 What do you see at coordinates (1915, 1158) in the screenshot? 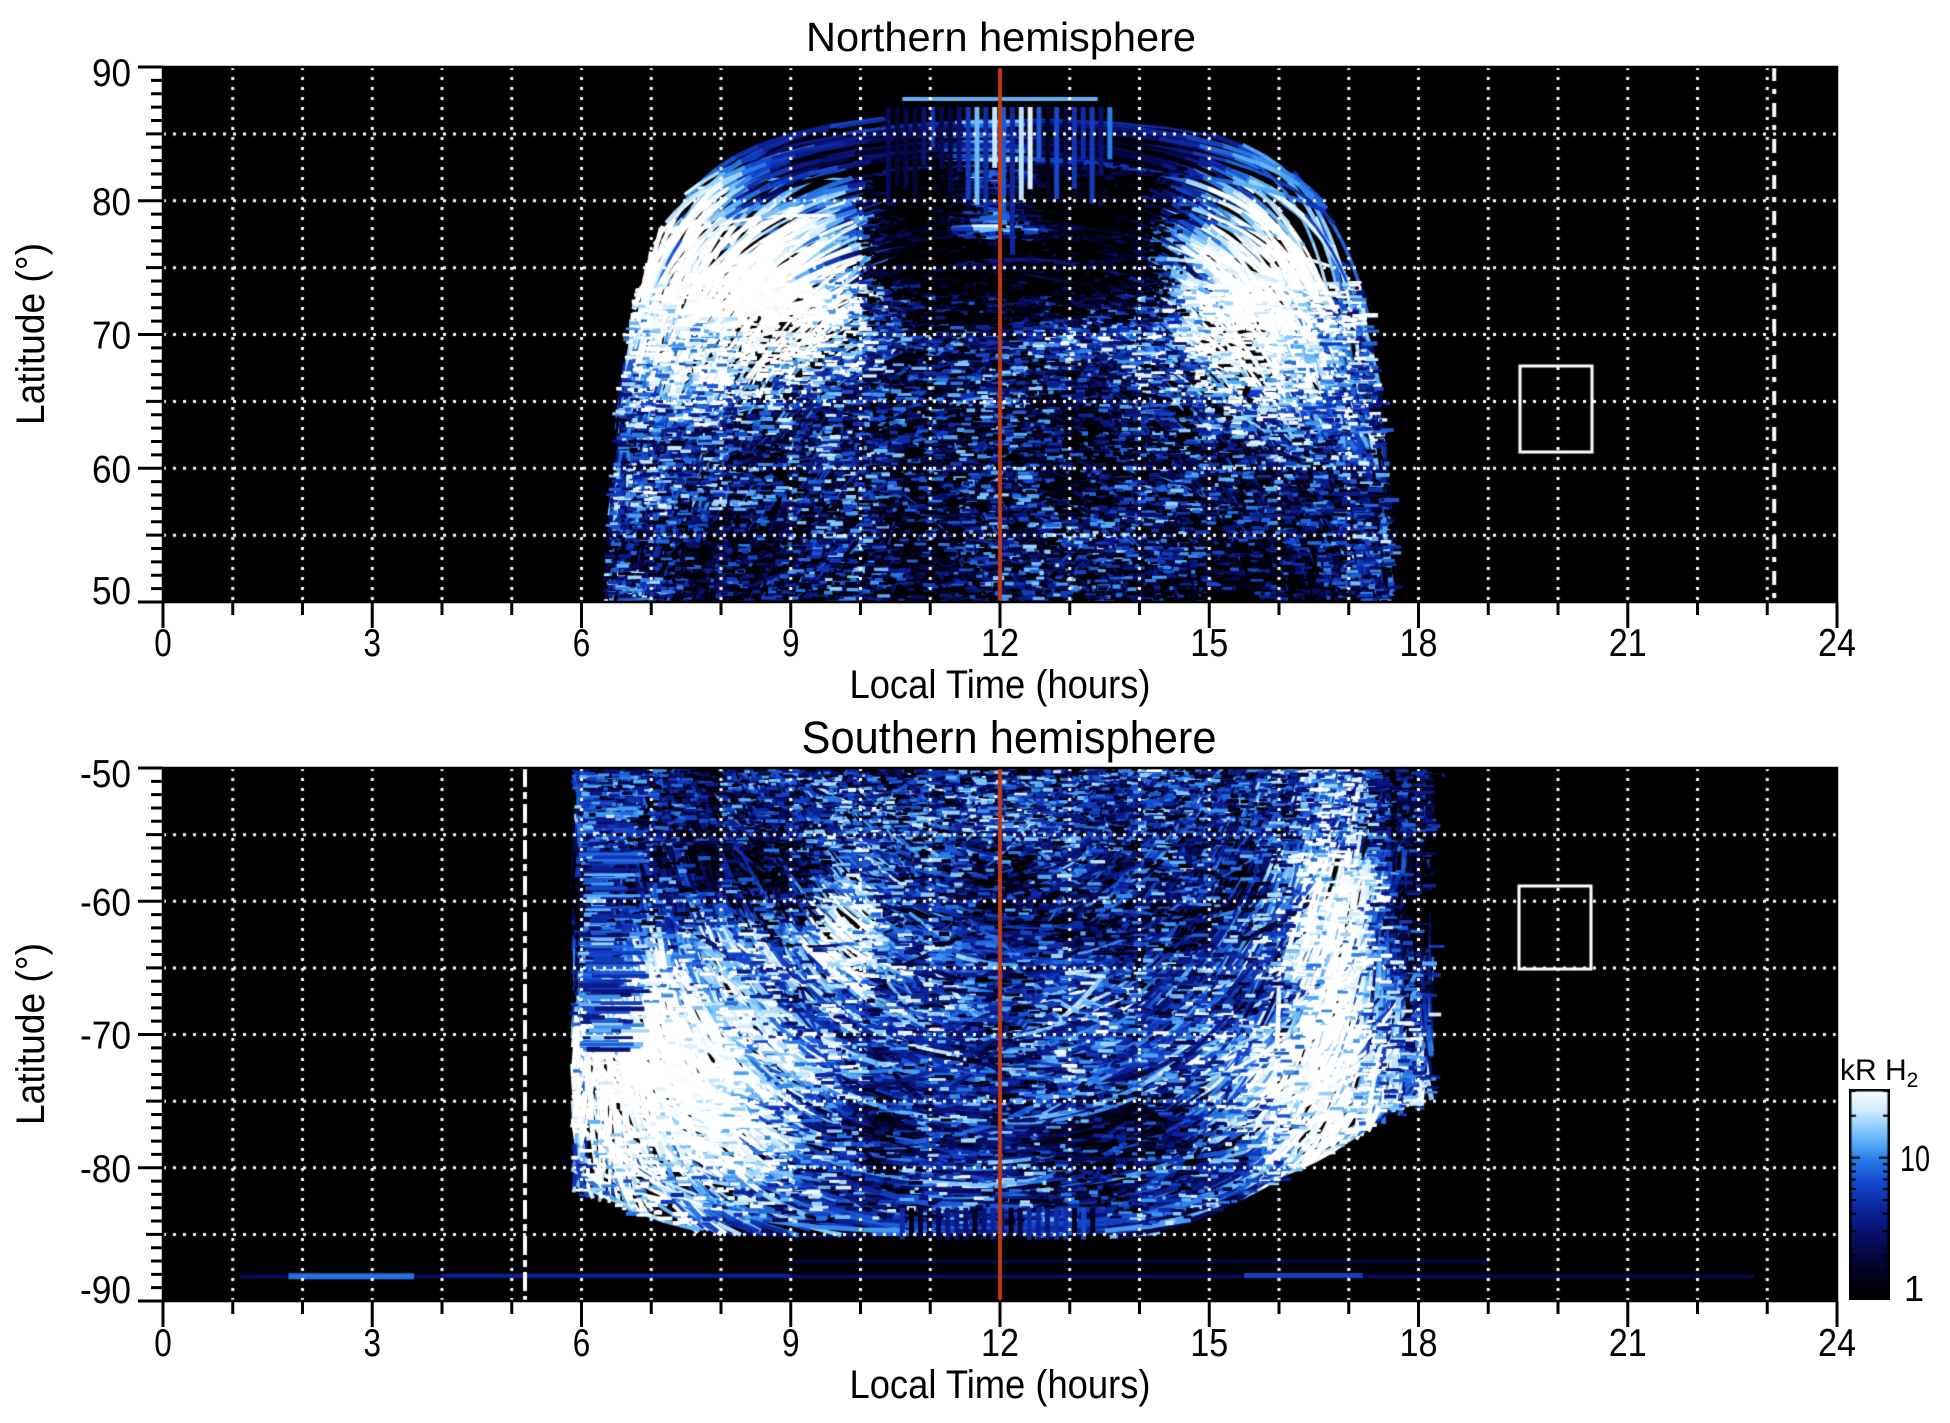
I see `svg-text: 10` at bounding box center [1915, 1158].